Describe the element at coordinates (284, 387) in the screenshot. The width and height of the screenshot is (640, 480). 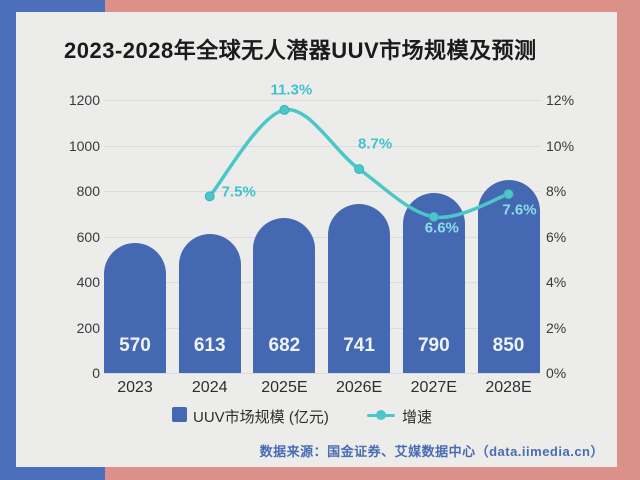
I see `x-axis-label-2025E: 2025E` at that location.